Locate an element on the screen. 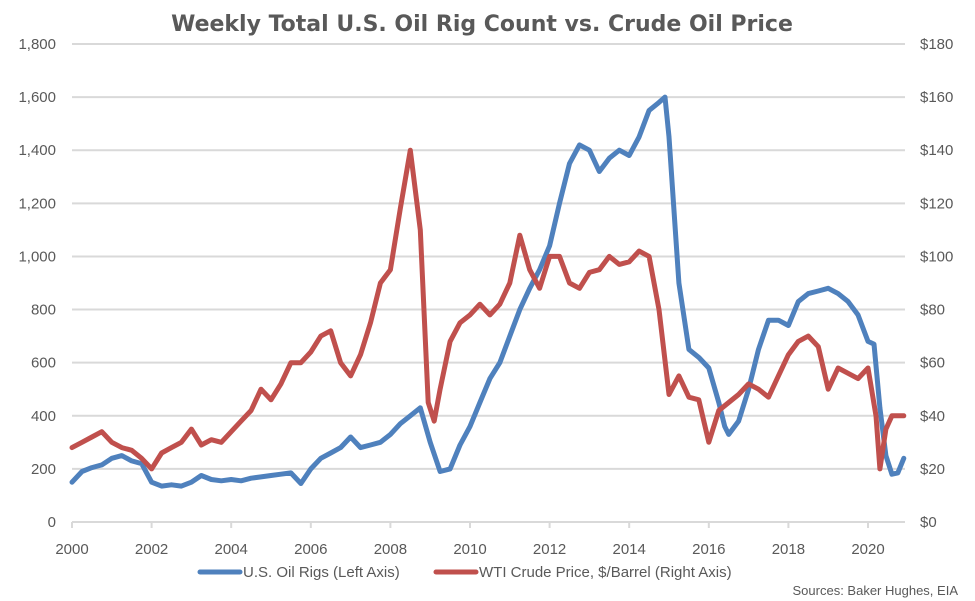 The height and width of the screenshot is (601, 975). x-tick-label: 2006 is located at coordinates (310, 549).